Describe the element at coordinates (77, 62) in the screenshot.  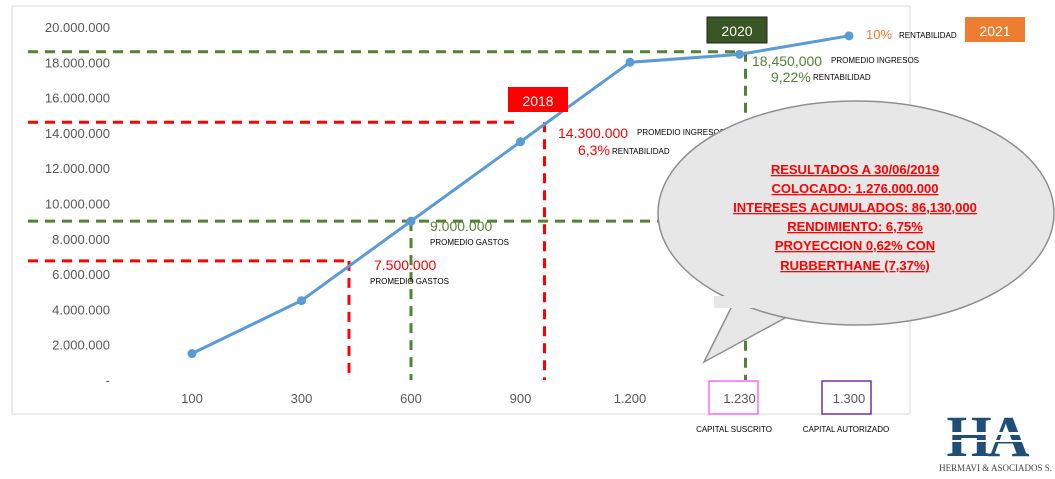
I see `y-tick-label: 18.000.000` at that location.